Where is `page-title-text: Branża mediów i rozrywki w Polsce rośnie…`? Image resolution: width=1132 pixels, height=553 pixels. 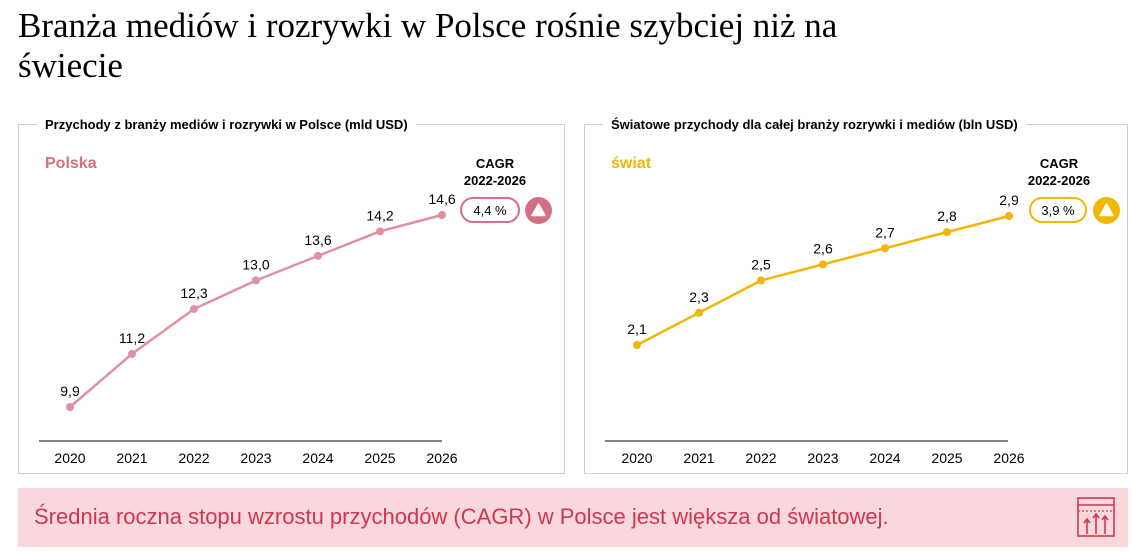 page-title-text: Branża mediów i rozrywki w Polsce rośnie… is located at coordinates (428, 45).